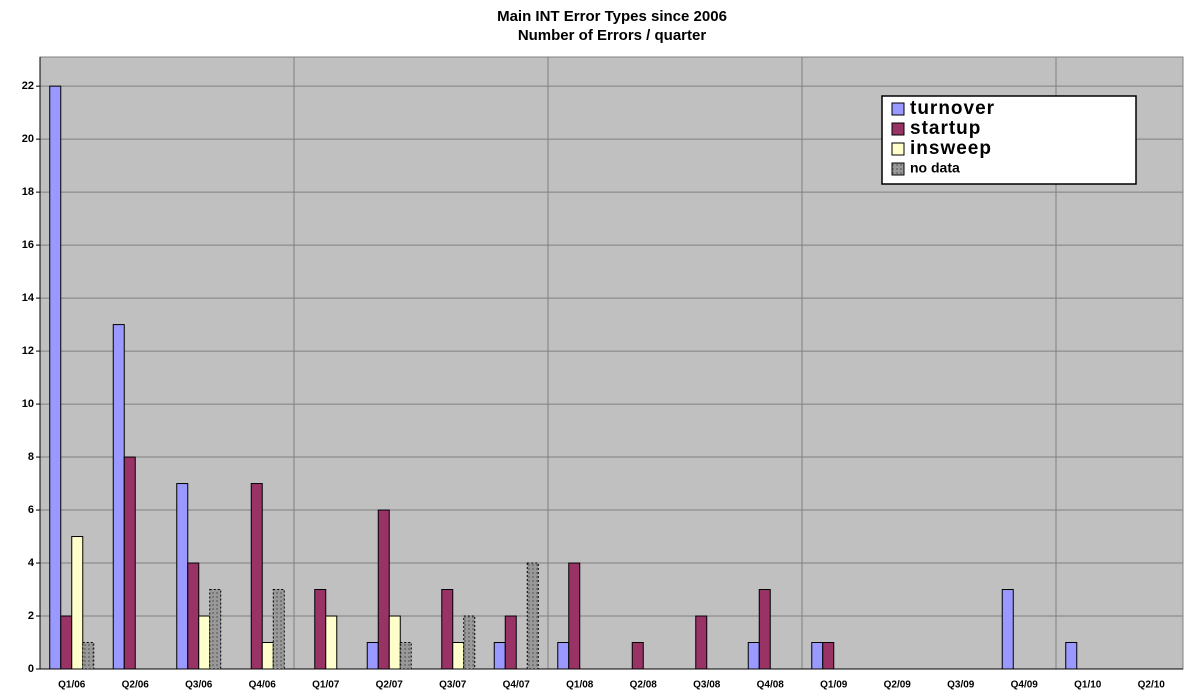 The image size is (1185, 692). Describe the element at coordinates (951, 148) in the screenshot. I see `legend-label: insweep` at that location.